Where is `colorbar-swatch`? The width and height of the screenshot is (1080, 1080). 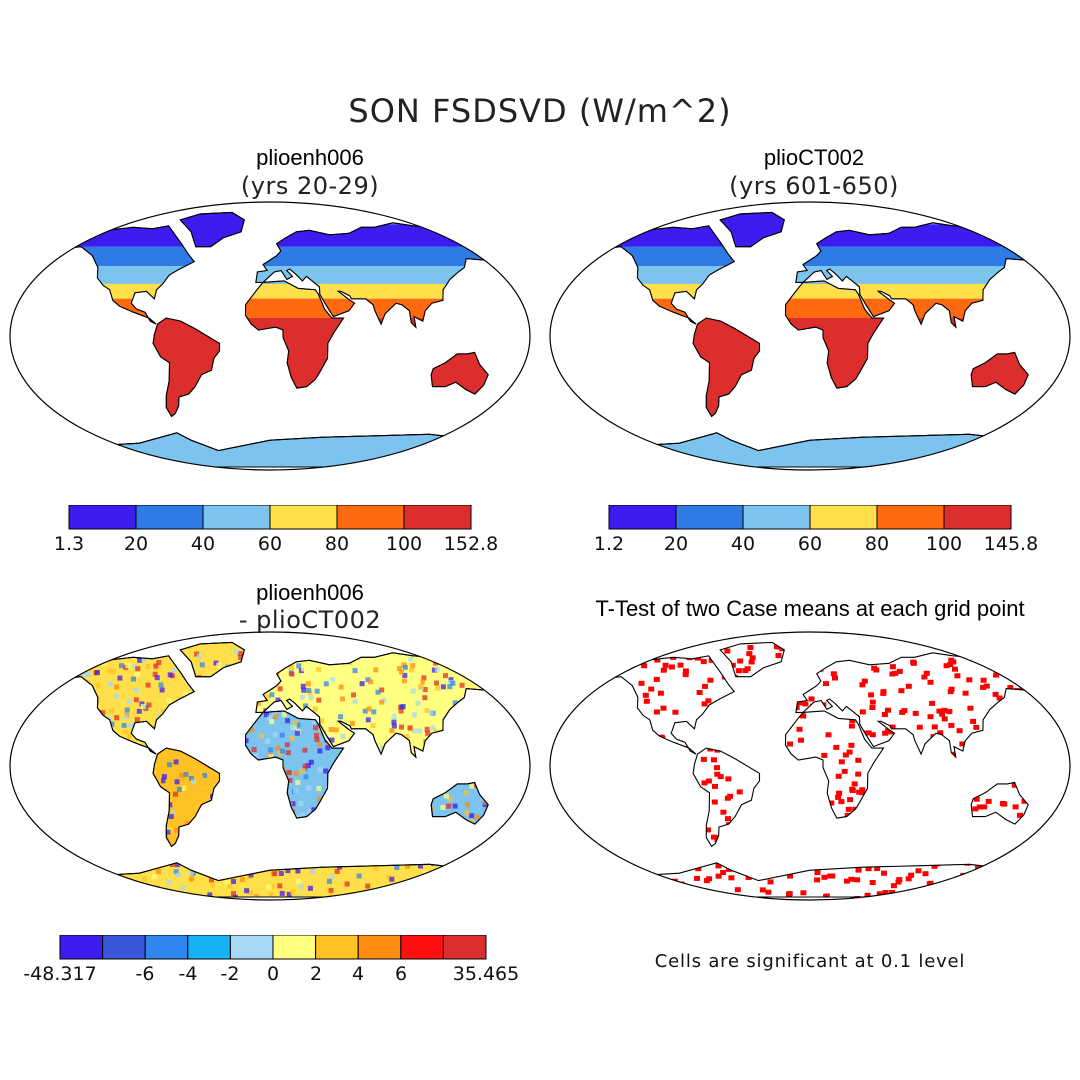
colorbar-swatch is located at coordinates (251, 947).